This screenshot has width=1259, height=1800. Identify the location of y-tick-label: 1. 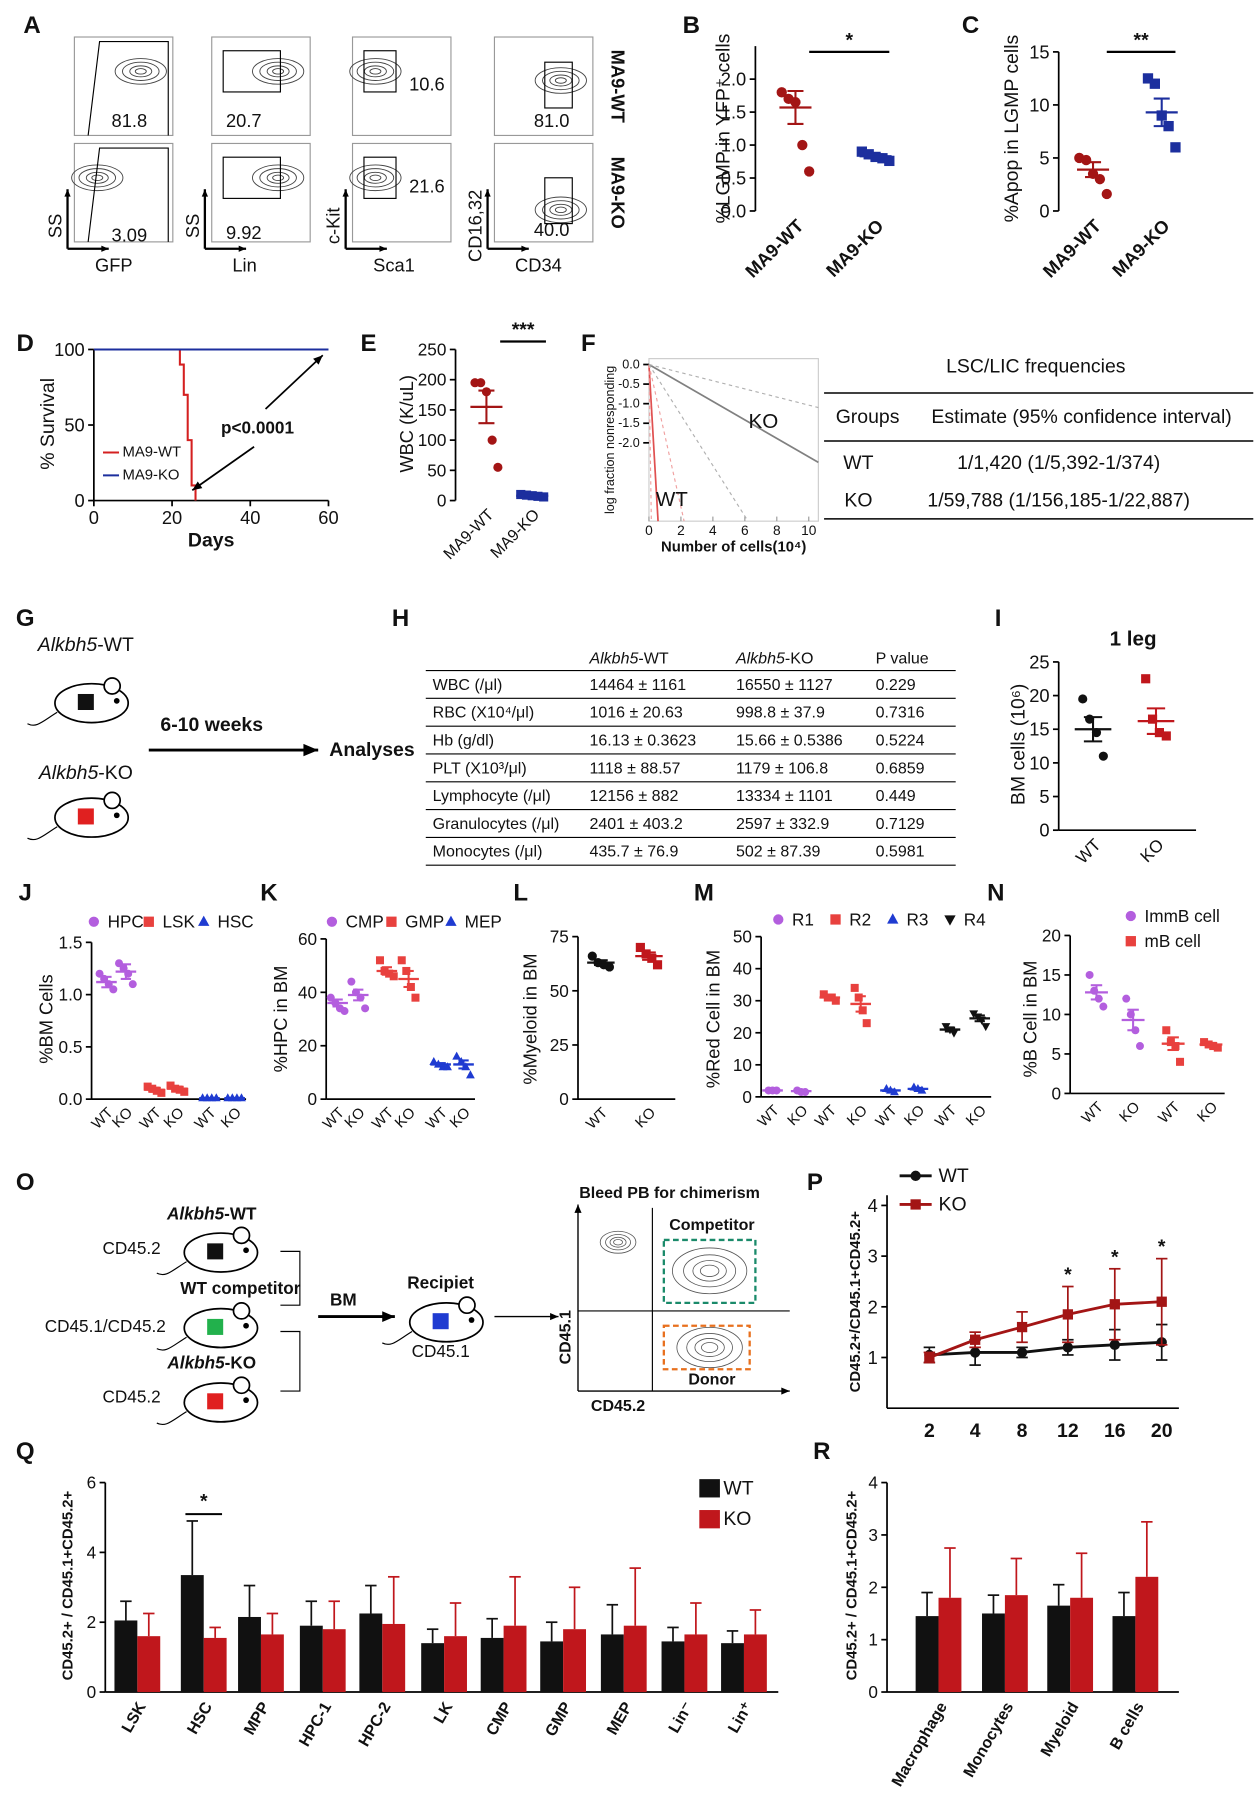
(873, 1640).